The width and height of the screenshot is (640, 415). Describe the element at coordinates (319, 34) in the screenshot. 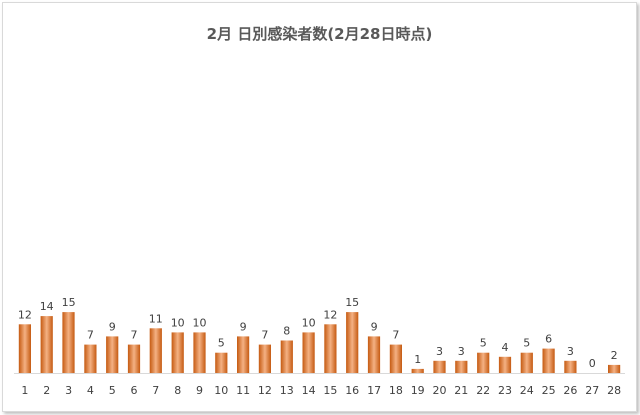

I see `chart-title: 2月 日別感染者数(2月28日時点)` at that location.